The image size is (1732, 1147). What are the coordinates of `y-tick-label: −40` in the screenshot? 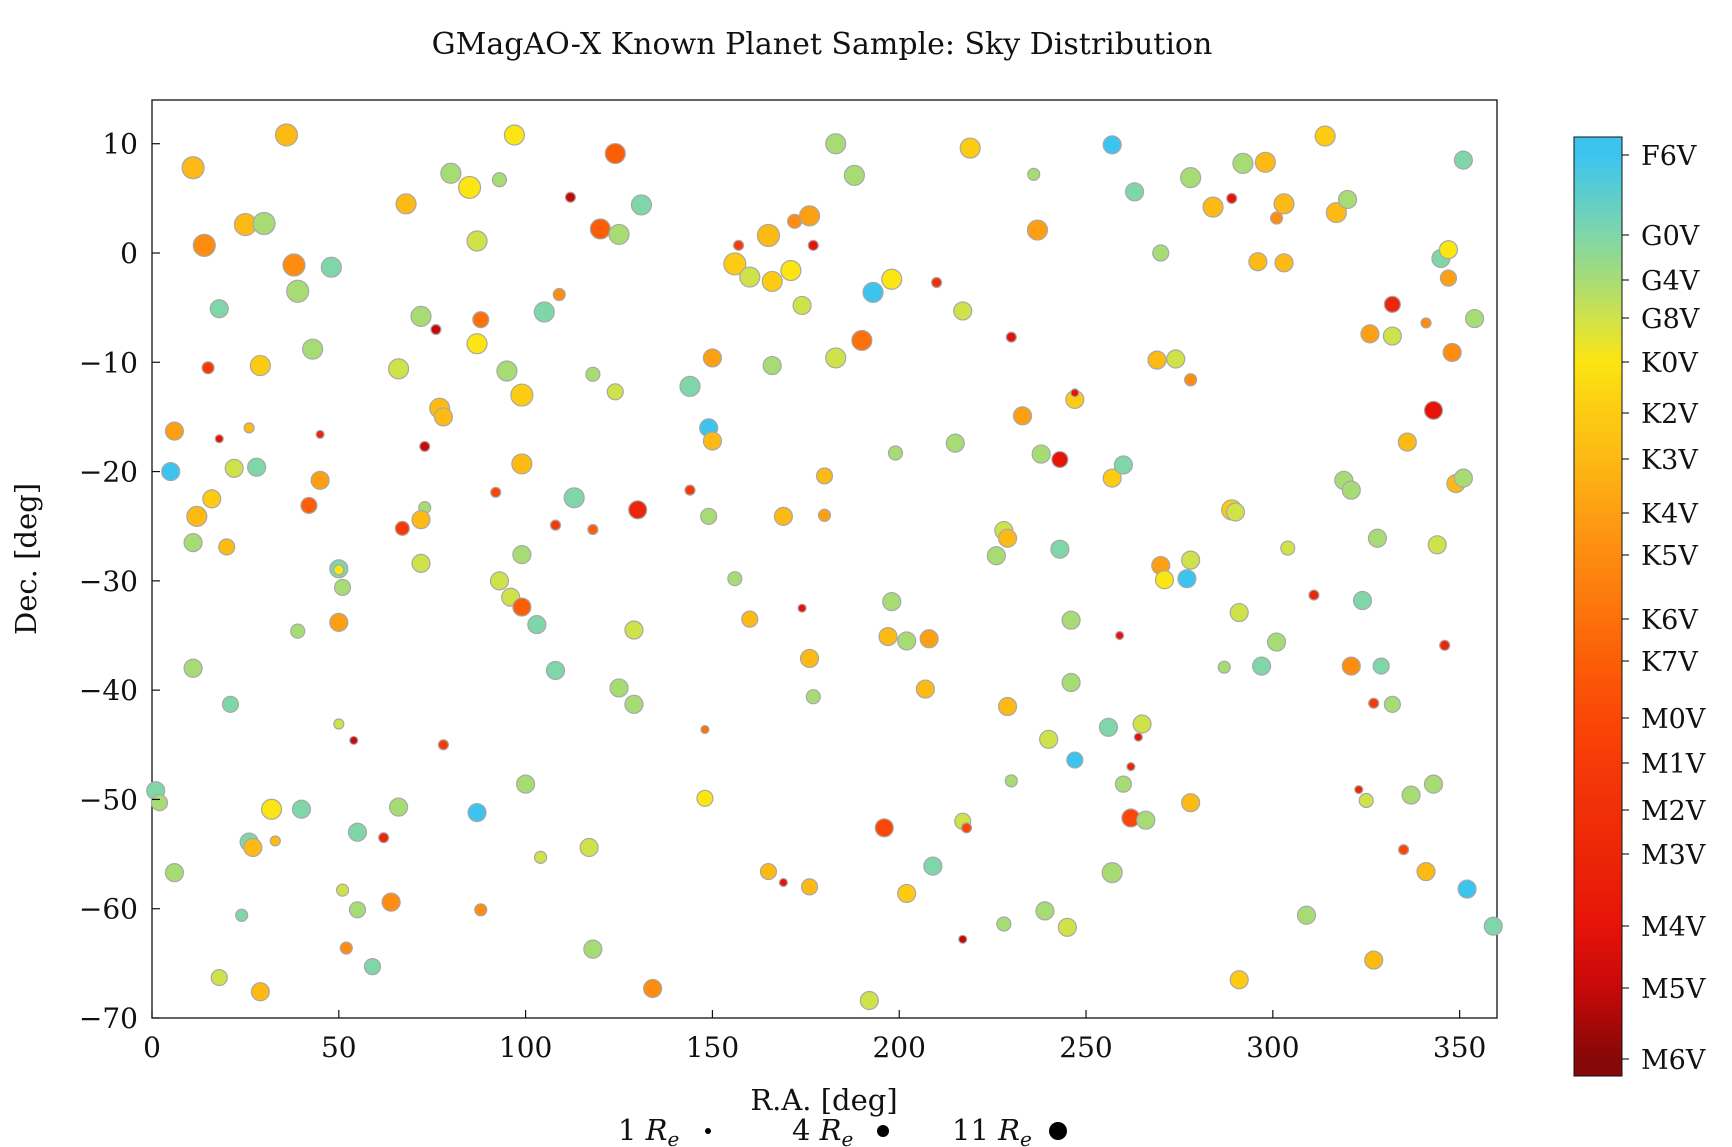 It's located at (108, 690).